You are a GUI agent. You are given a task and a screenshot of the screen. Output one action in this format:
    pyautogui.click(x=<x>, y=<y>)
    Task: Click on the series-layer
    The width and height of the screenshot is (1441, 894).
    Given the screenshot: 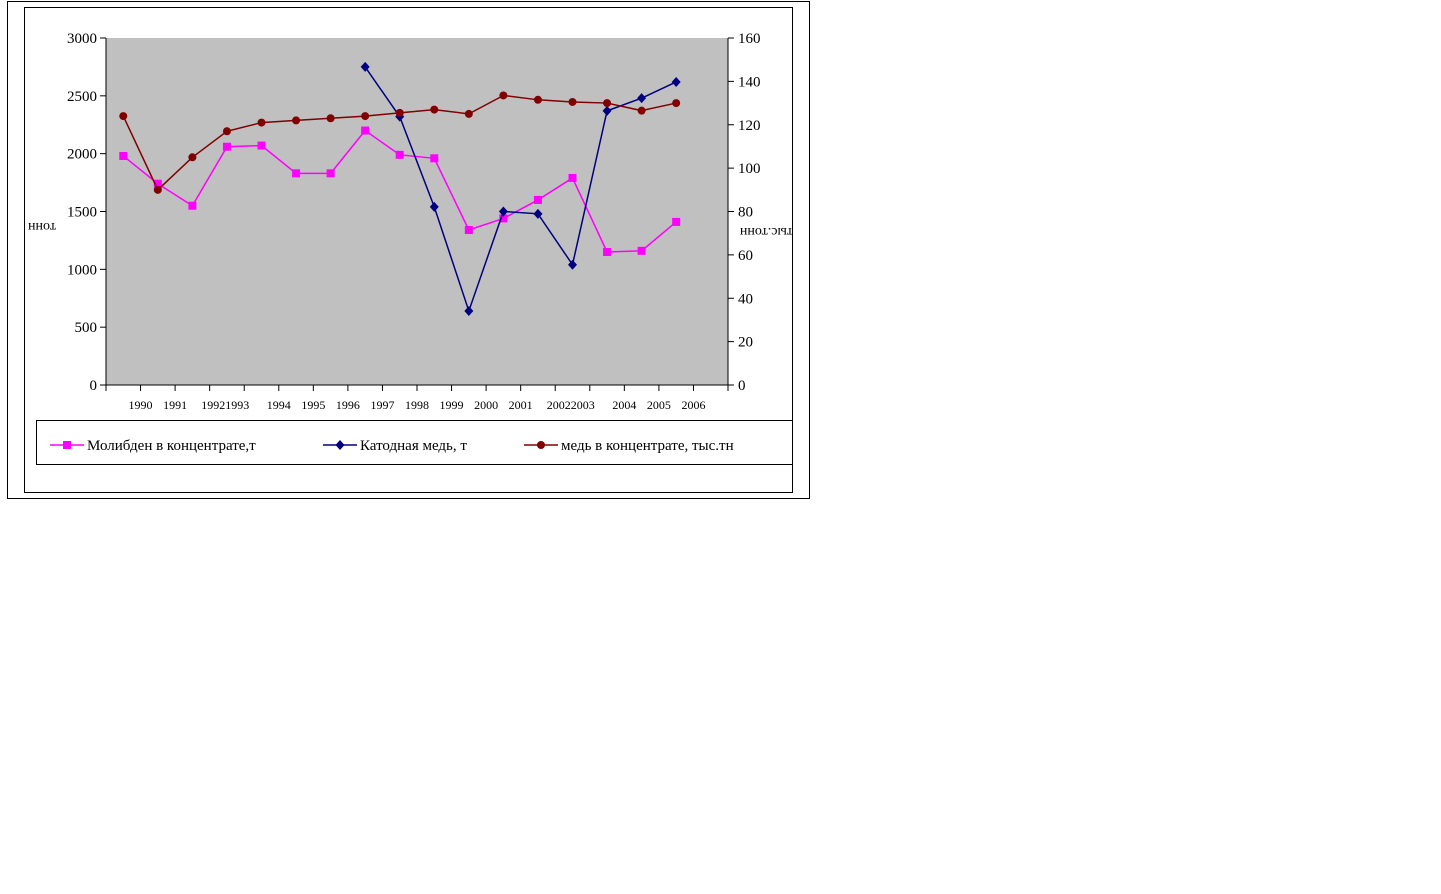 What is the action you would take?
    pyautogui.click(x=400, y=188)
    